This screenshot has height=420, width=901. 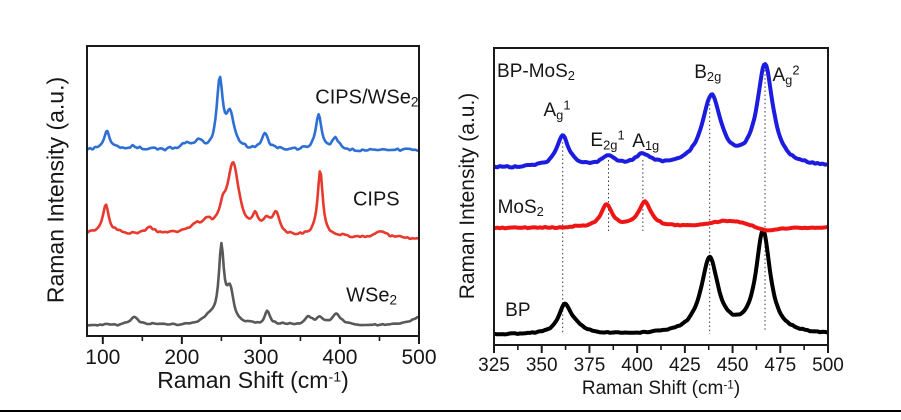 I want to click on spectrum-curve-CIPS/WSe2, so click(x=253, y=114).